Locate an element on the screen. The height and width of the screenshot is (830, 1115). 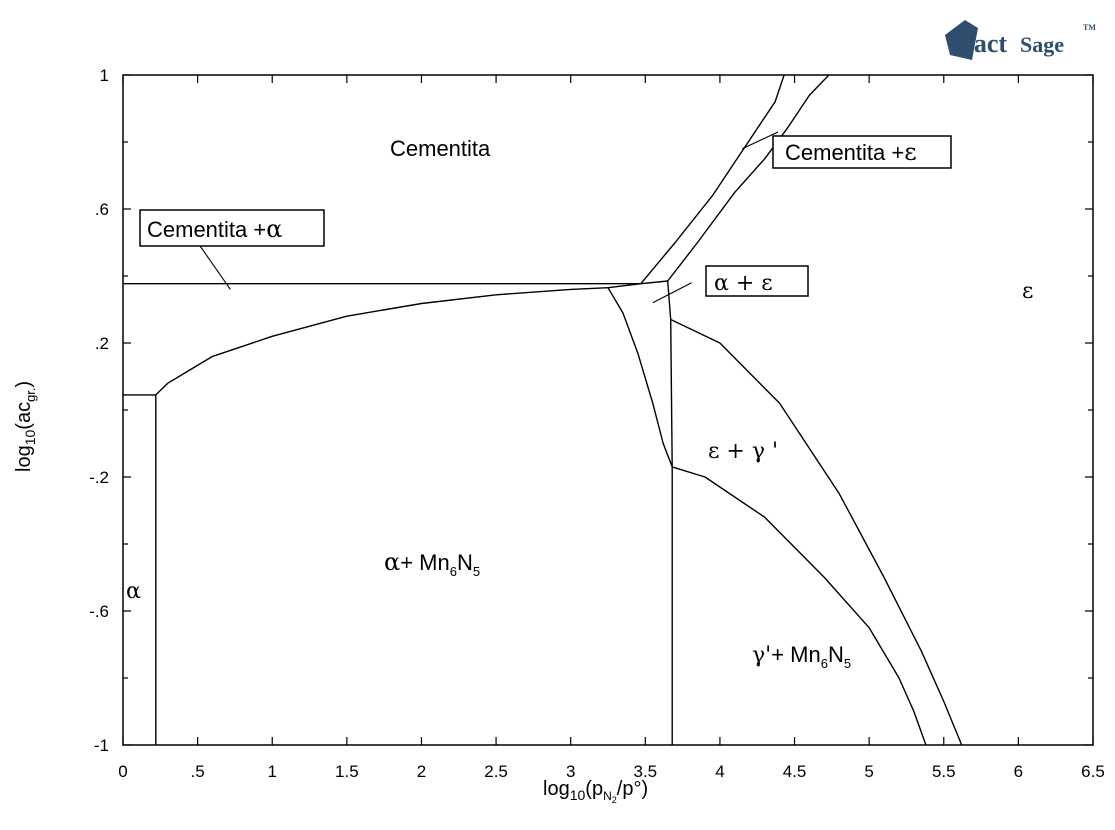
boundary-alpha-eps-left-edge is located at coordinates (640, 377).